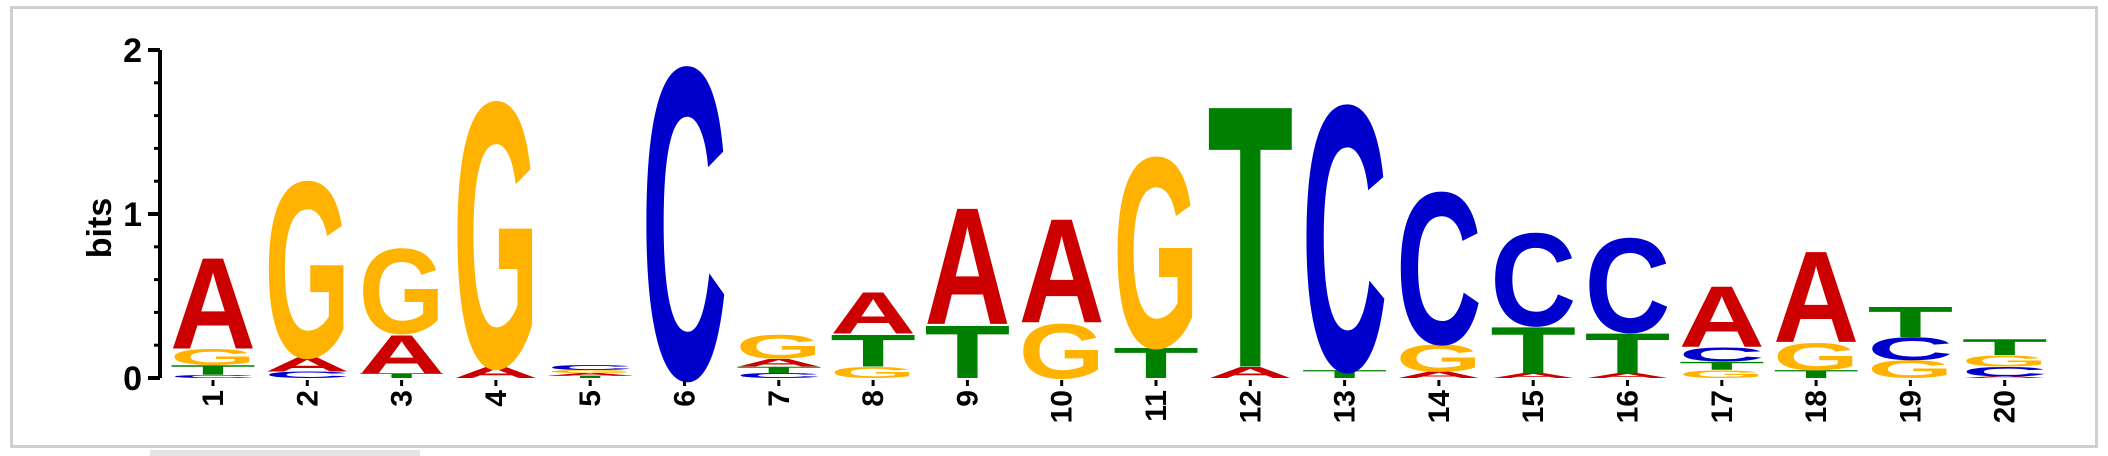  What do you see at coordinates (132, 379) in the screenshot?
I see `y-tick-label: 0` at bounding box center [132, 379].